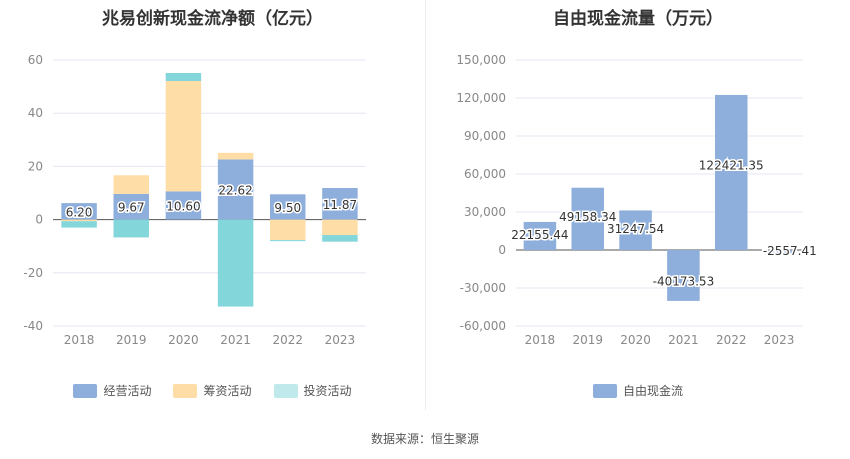 The height and width of the screenshot is (459, 850). Describe the element at coordinates (212, 19) in the screenshot. I see `cash-flow-chart-title: 兆易创新现金流净额（亿元）` at that location.